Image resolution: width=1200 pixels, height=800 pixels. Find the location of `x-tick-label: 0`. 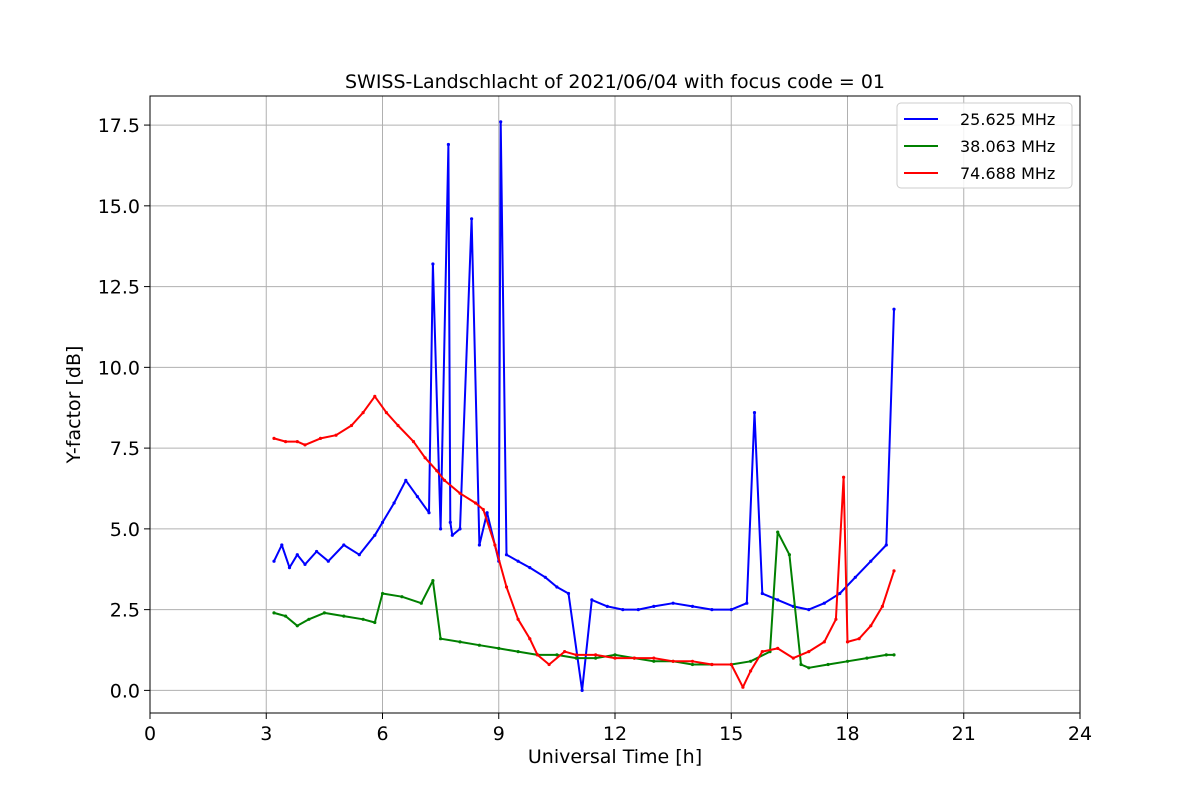

x-tick-label: 0 is located at coordinates (150, 734).